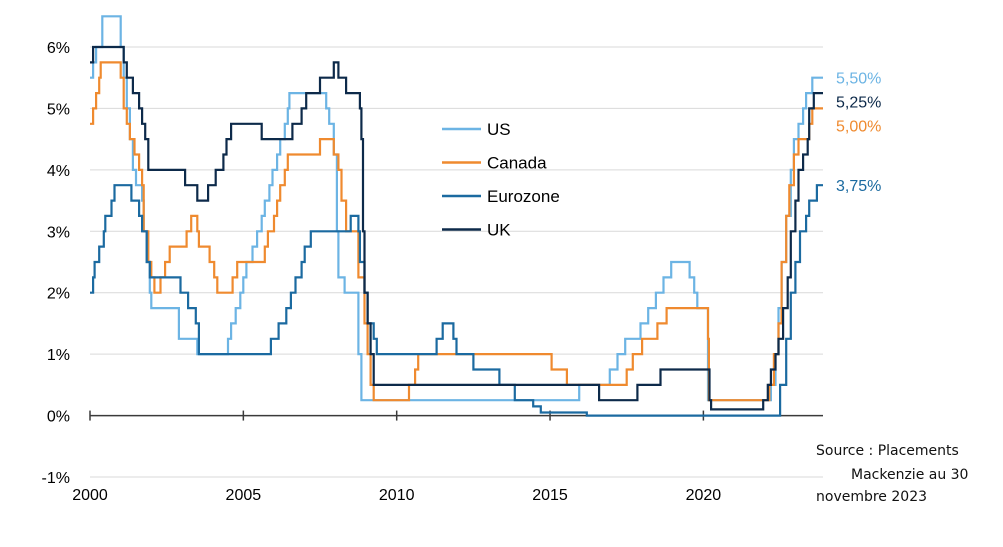 This screenshot has width=1003, height=547. What do you see at coordinates (887, 451) in the screenshot?
I see `source-note-line-1: Source : Placements` at bounding box center [887, 451].